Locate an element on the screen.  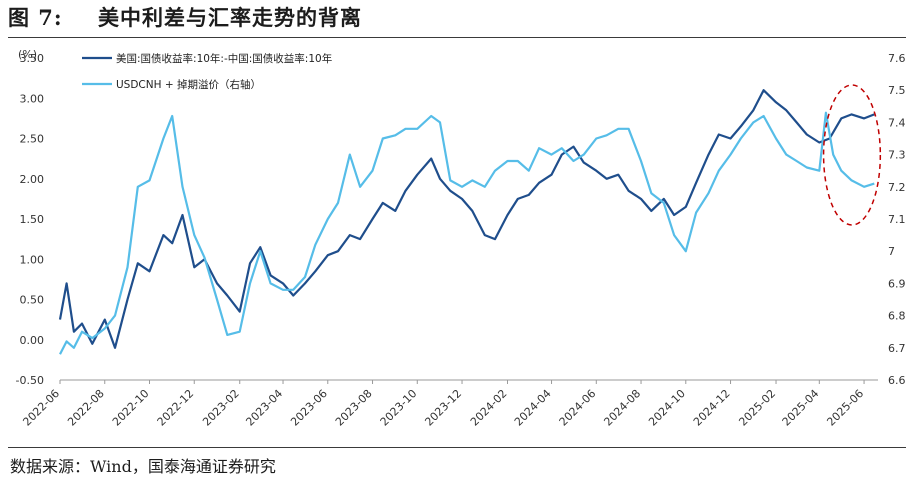
x-tick-label: 2024-02 is located at coordinates (489, 408).